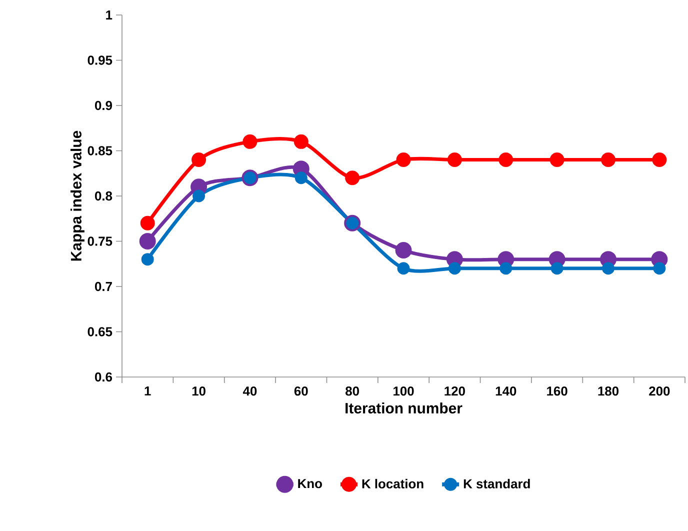 Image resolution: width=688 pixels, height=531 pixels. What do you see at coordinates (147, 391) in the screenshot?
I see `x-tick-label: 1` at bounding box center [147, 391].